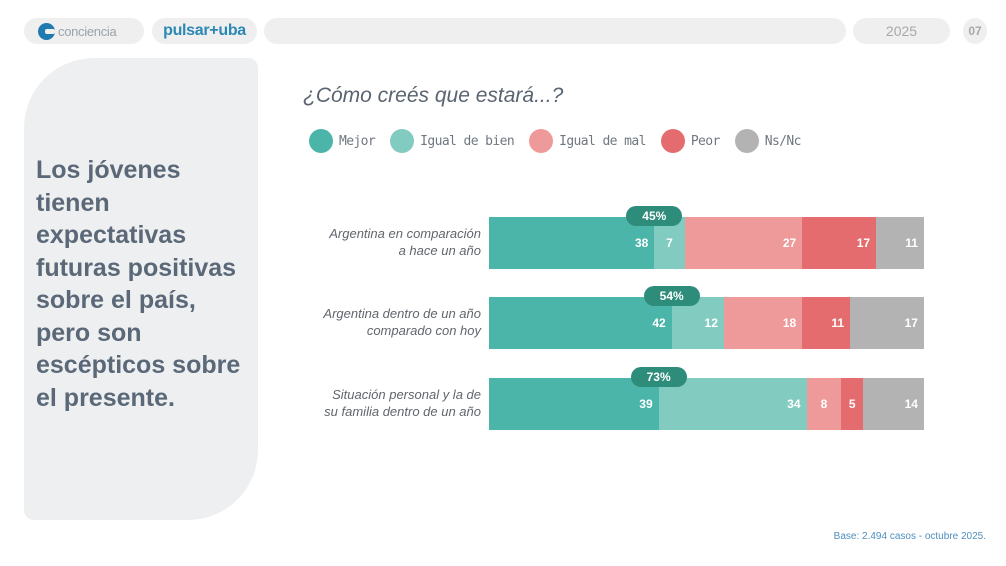 The image size is (1006, 566). Describe the element at coordinates (602, 141) in the screenshot. I see `legend-label: Igual de mal` at that location.